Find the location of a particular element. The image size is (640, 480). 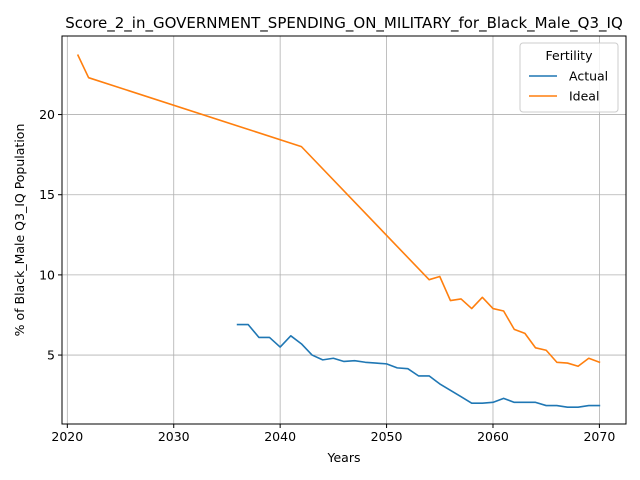

x-tick-label: 2070 is located at coordinates (599, 436).